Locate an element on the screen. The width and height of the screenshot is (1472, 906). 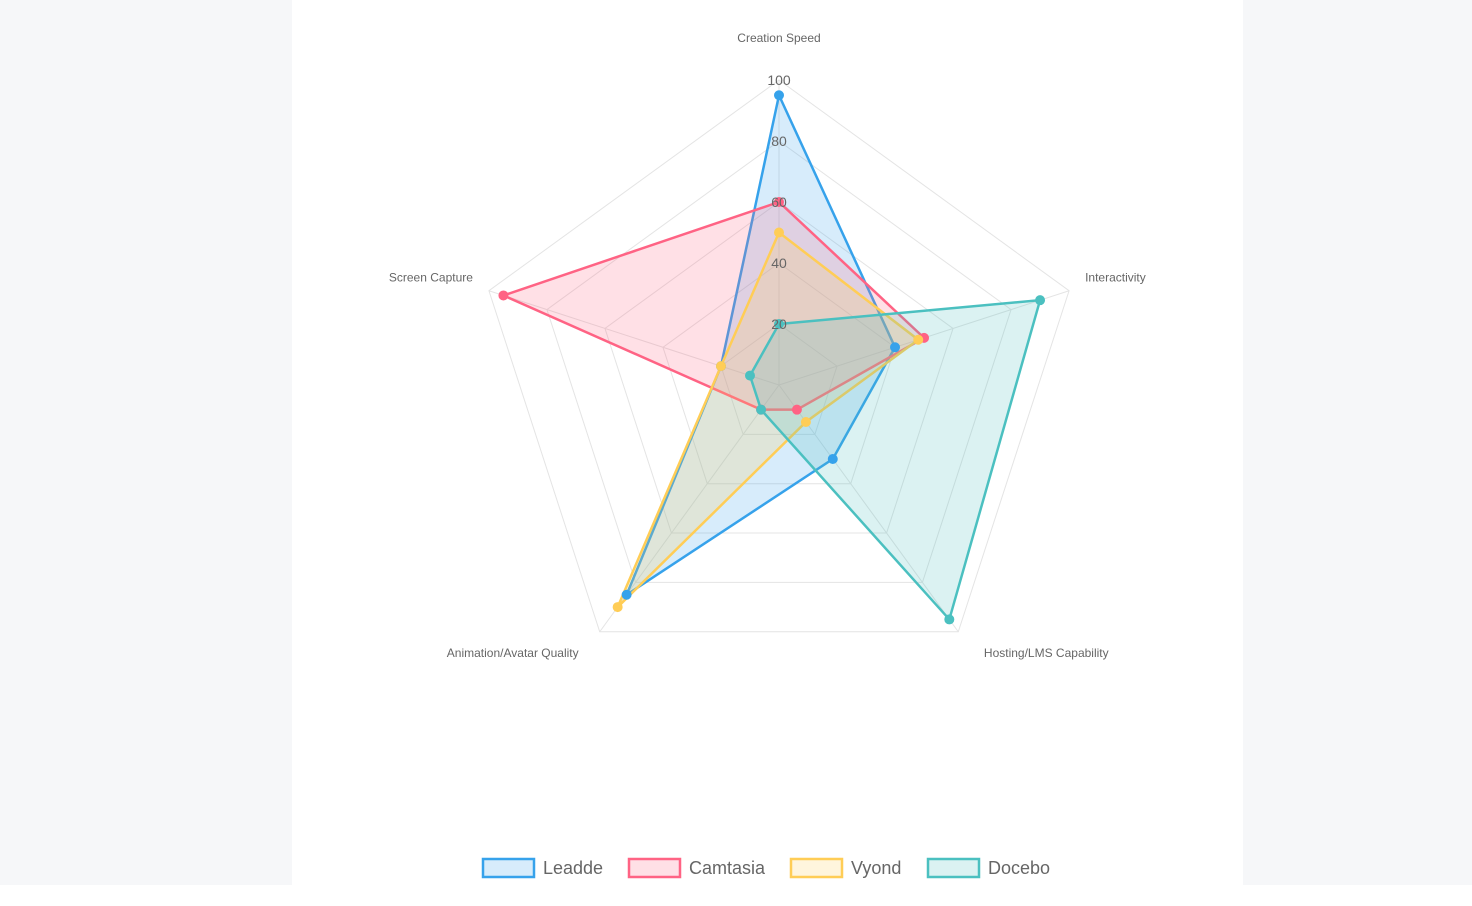
axis-label: Hosting/LMS Capability is located at coordinates (1046, 653).